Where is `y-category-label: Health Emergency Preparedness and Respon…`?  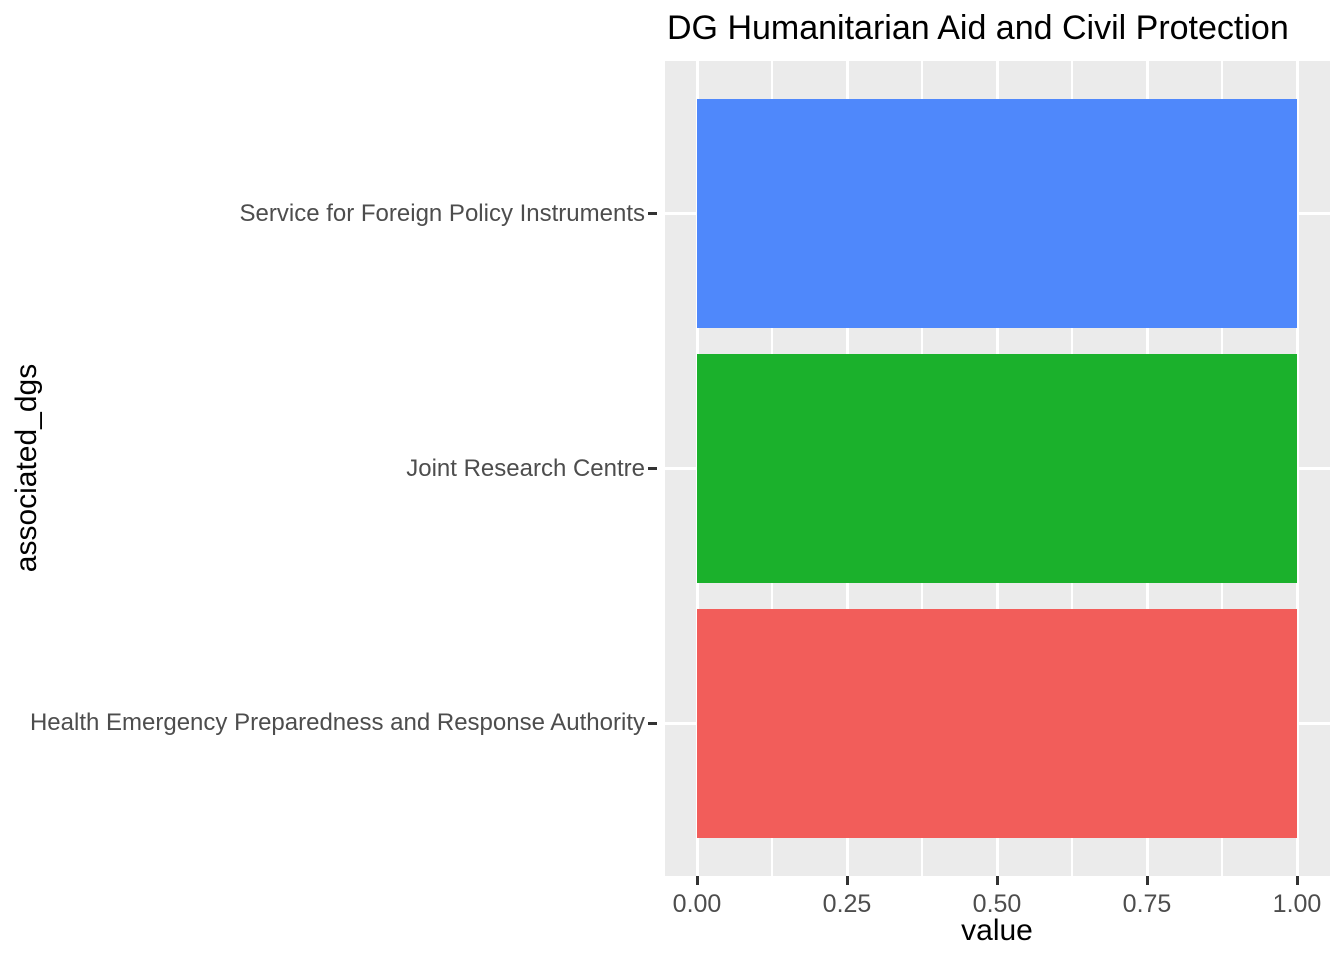 y-category-label: Health Emergency Preparedness and Respon… is located at coordinates (337, 723).